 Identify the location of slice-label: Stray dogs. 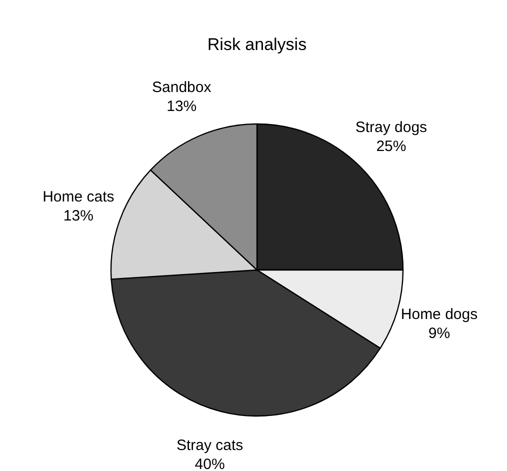
(391, 127).